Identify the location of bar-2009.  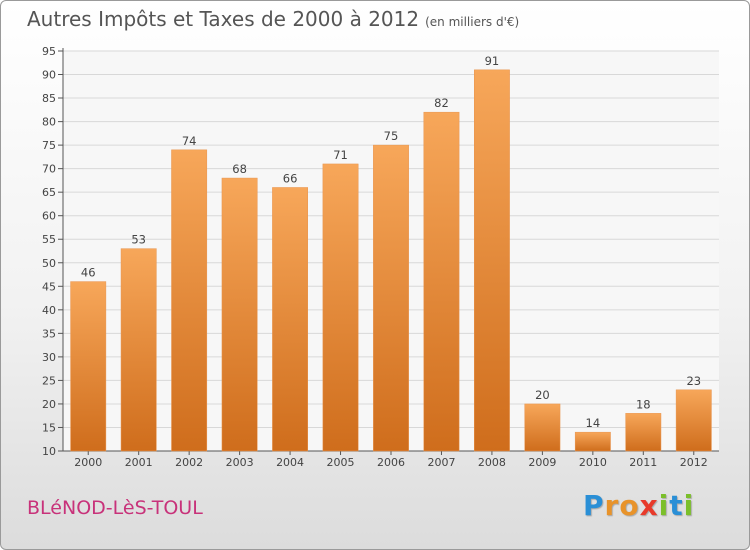
(542, 427).